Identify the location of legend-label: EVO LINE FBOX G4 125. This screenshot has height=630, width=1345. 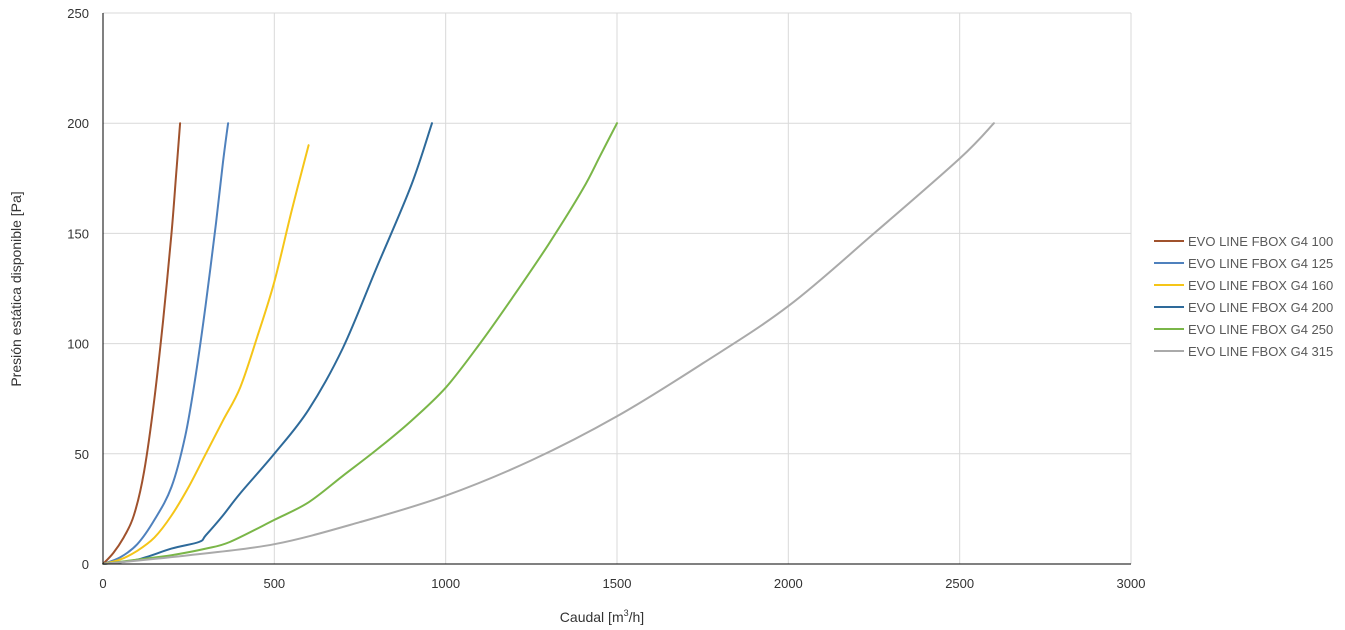
(1260, 263).